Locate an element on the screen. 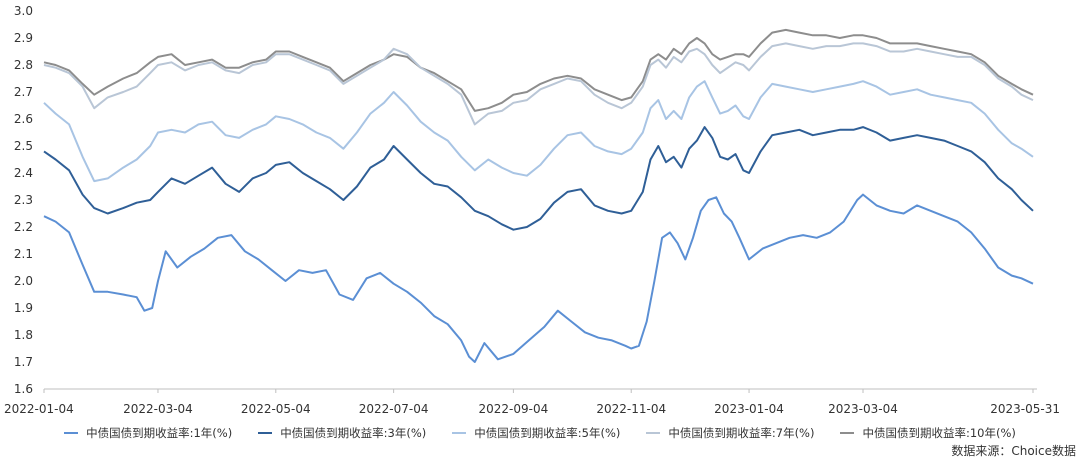 The width and height of the screenshot is (1080, 462). x-tick-label: 2022-01-04 is located at coordinates (39, 409).